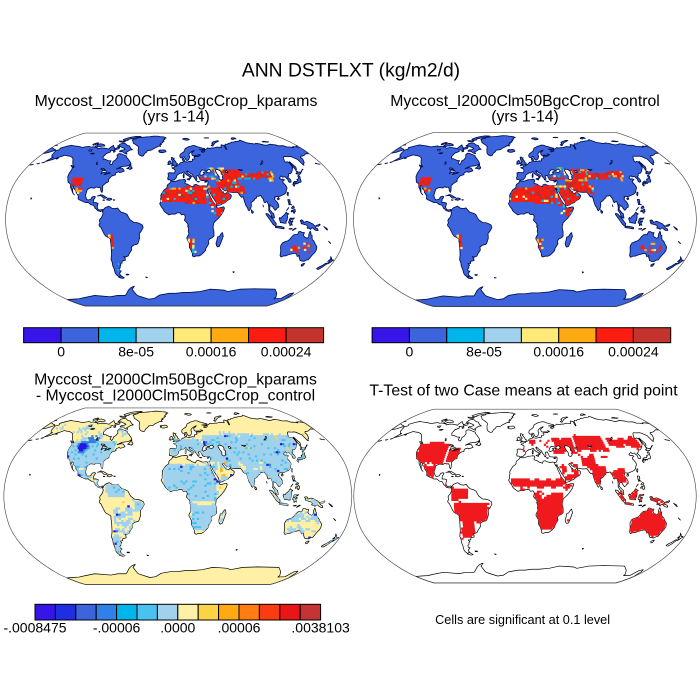  Describe the element at coordinates (351, 71) in the screenshot. I see `svg-text: ANN DSTFLXT (kg/m2/d)` at that location.